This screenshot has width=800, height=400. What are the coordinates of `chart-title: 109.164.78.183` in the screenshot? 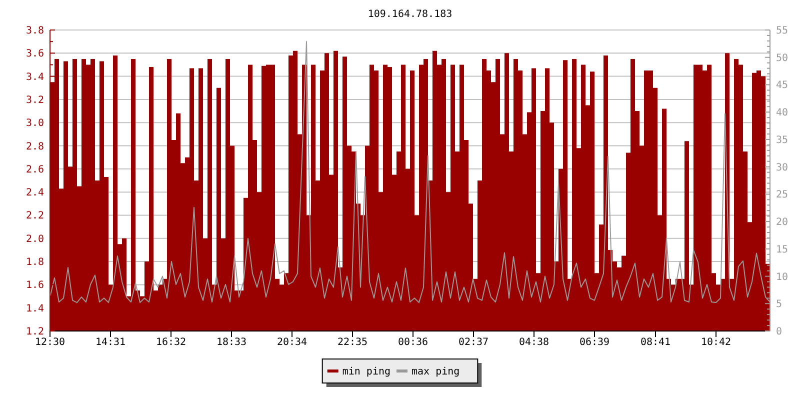 It's located at (410, 14).